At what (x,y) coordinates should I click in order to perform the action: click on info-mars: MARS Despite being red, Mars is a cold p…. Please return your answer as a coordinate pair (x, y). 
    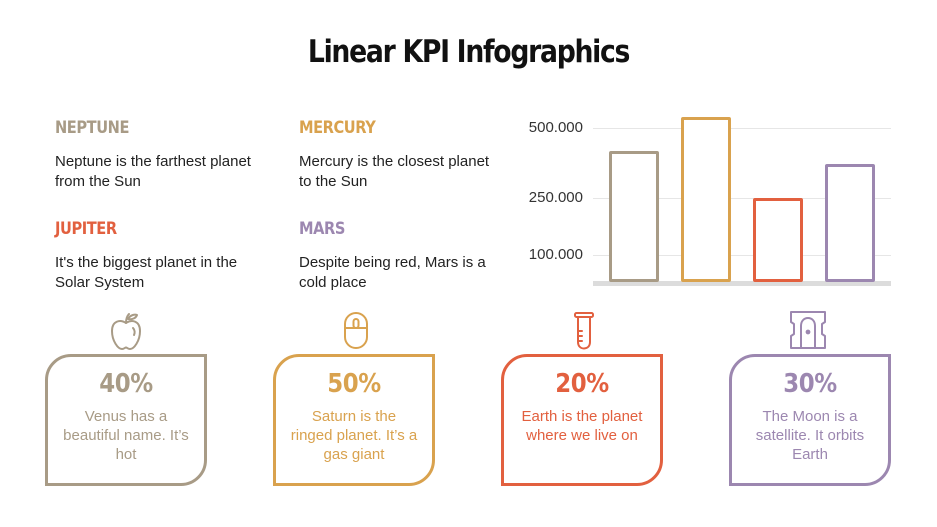
    Looking at the image, I should click on (399, 256).